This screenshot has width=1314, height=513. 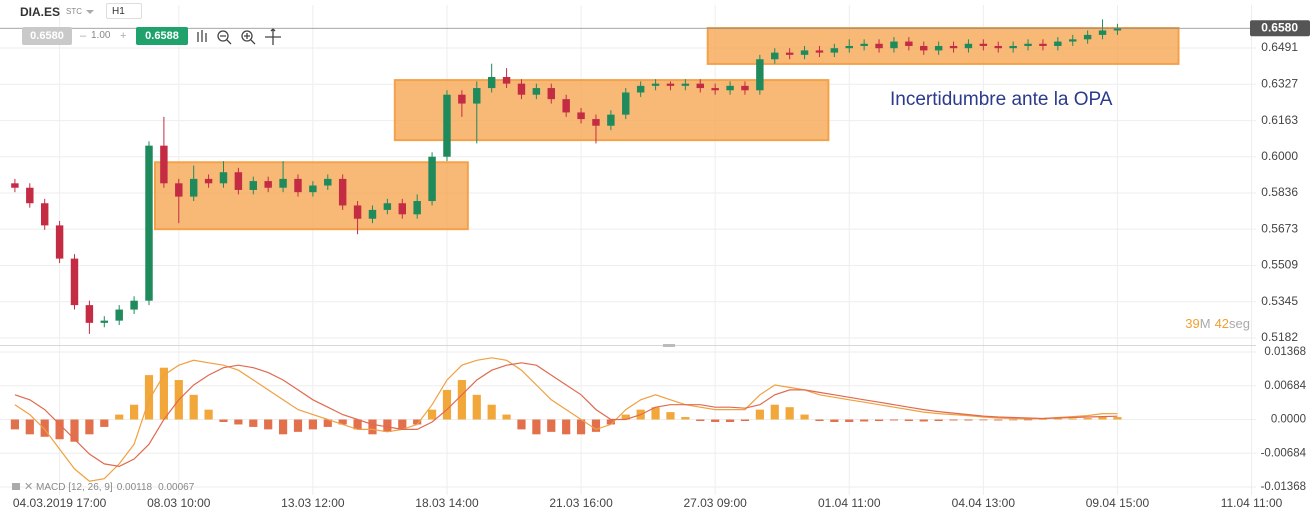 What do you see at coordinates (74, 11) in the screenshot?
I see `exchange: STC` at bounding box center [74, 11].